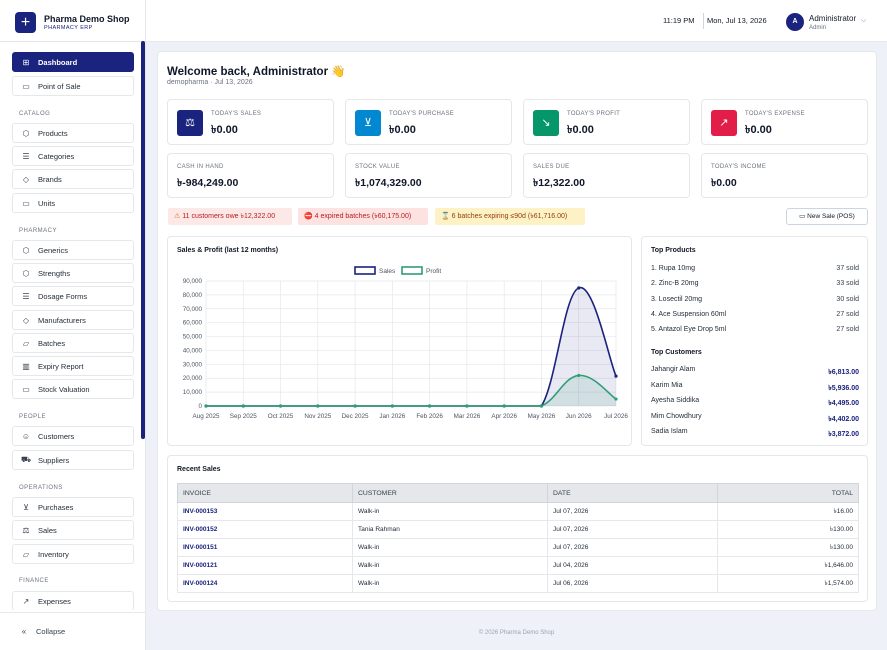 The height and width of the screenshot is (650, 887). What do you see at coordinates (26, 507) in the screenshot?
I see `cart-icon: ⊻` at bounding box center [26, 507].